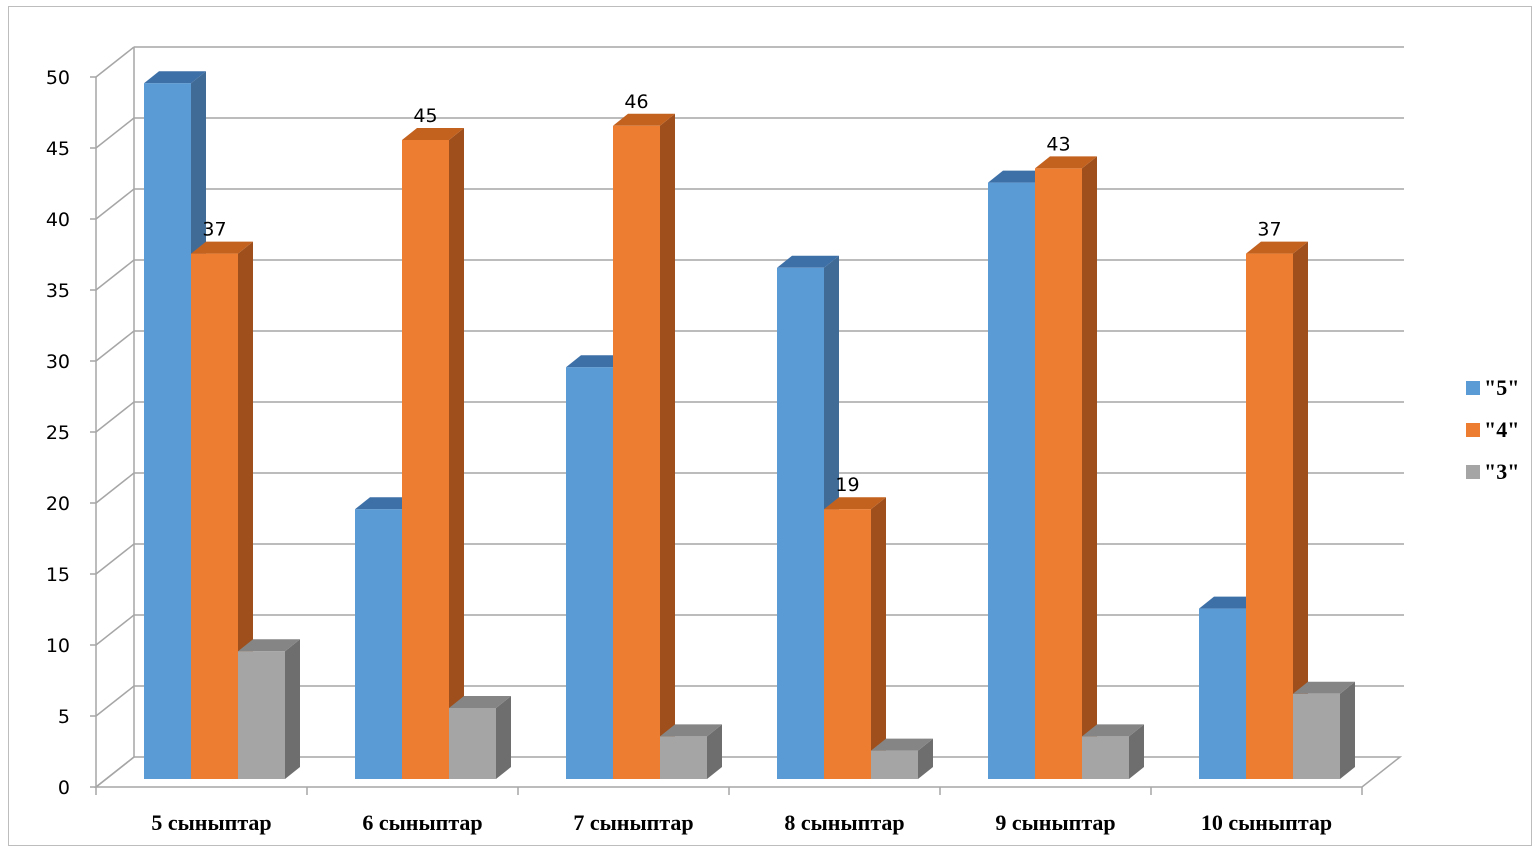 The height and width of the screenshot is (852, 1535). What do you see at coordinates (1055, 822) in the screenshot?
I see `x-tick-label: 9 сыныптар` at bounding box center [1055, 822].